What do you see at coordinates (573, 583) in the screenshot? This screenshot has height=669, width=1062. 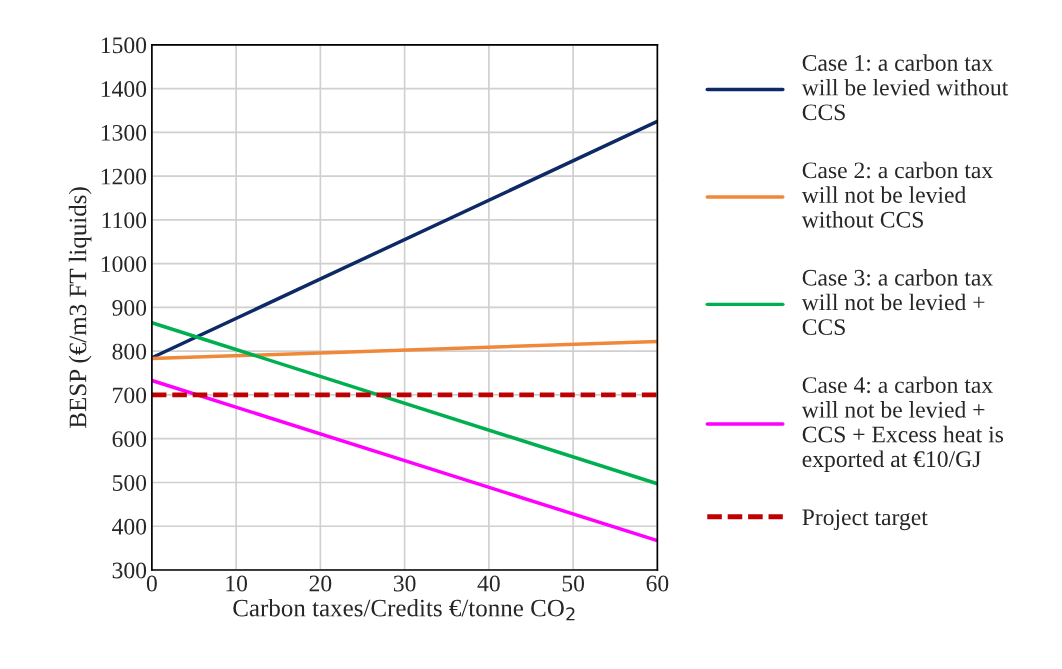 I see `x-tick-label: 50` at bounding box center [573, 583].